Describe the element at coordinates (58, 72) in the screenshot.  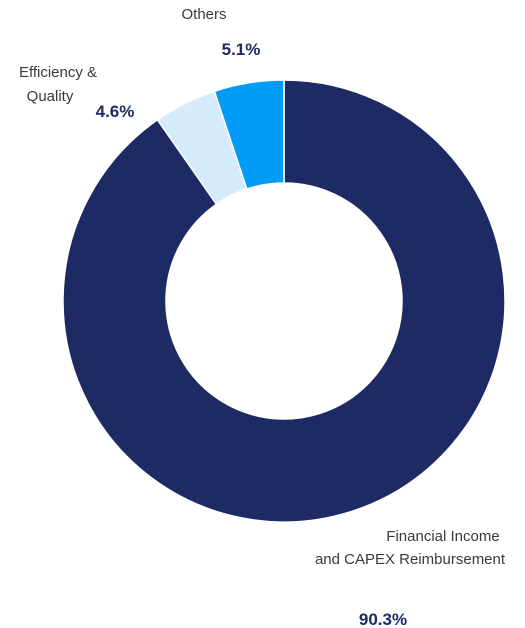
I see `slice-label-efficiency-quality-line1: Efficiency &` at that location.